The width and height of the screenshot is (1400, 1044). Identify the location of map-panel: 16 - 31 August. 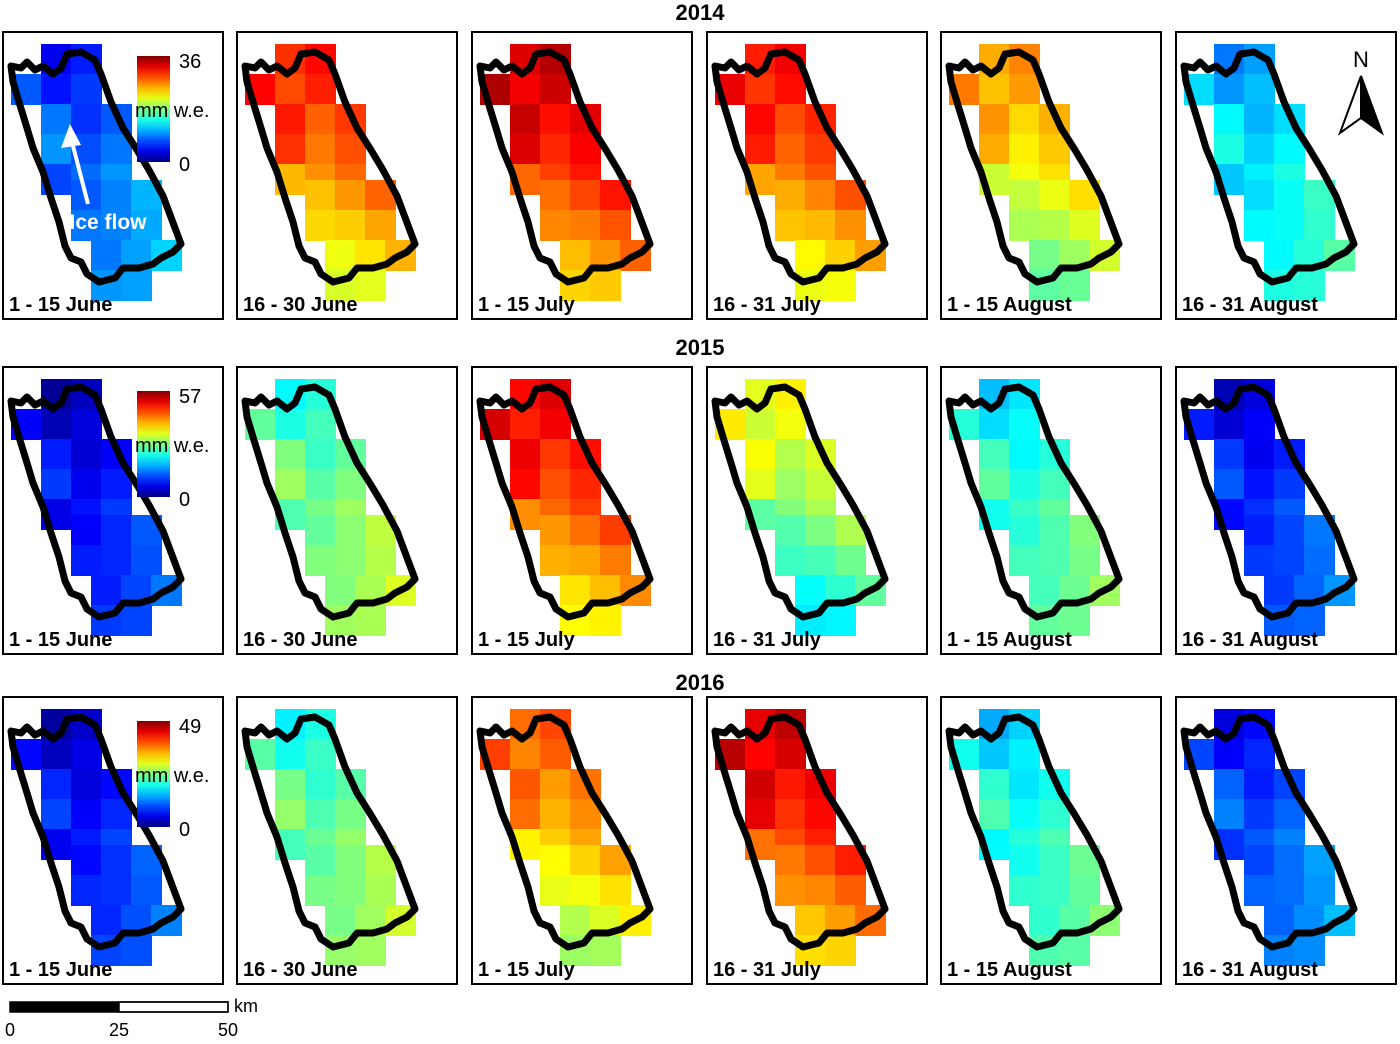
(1286, 510).